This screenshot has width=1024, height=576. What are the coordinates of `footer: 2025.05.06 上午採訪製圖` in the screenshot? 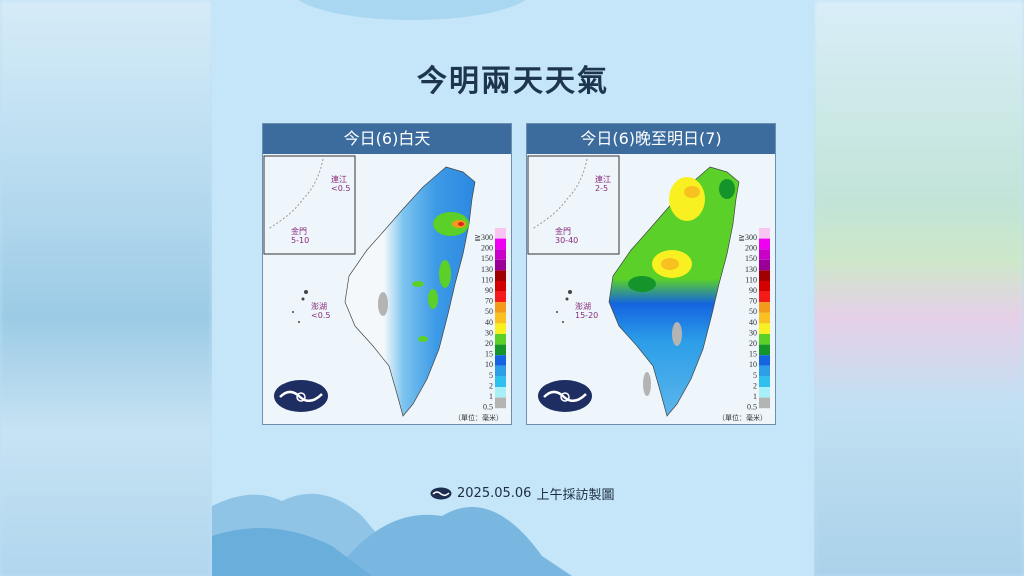 It's located at (522, 493).